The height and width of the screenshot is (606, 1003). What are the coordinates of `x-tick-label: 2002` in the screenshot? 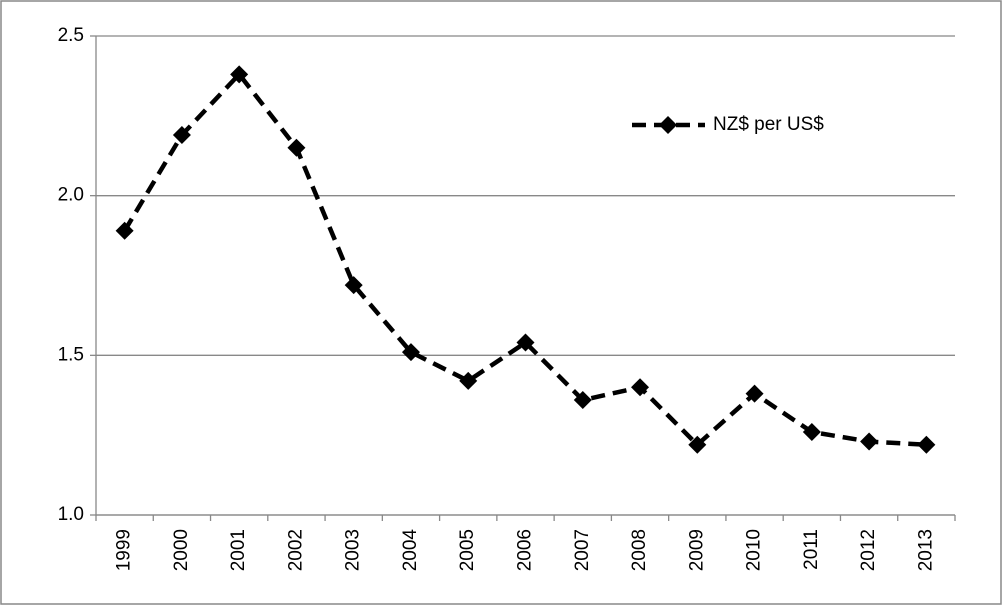 It's located at (295, 550).